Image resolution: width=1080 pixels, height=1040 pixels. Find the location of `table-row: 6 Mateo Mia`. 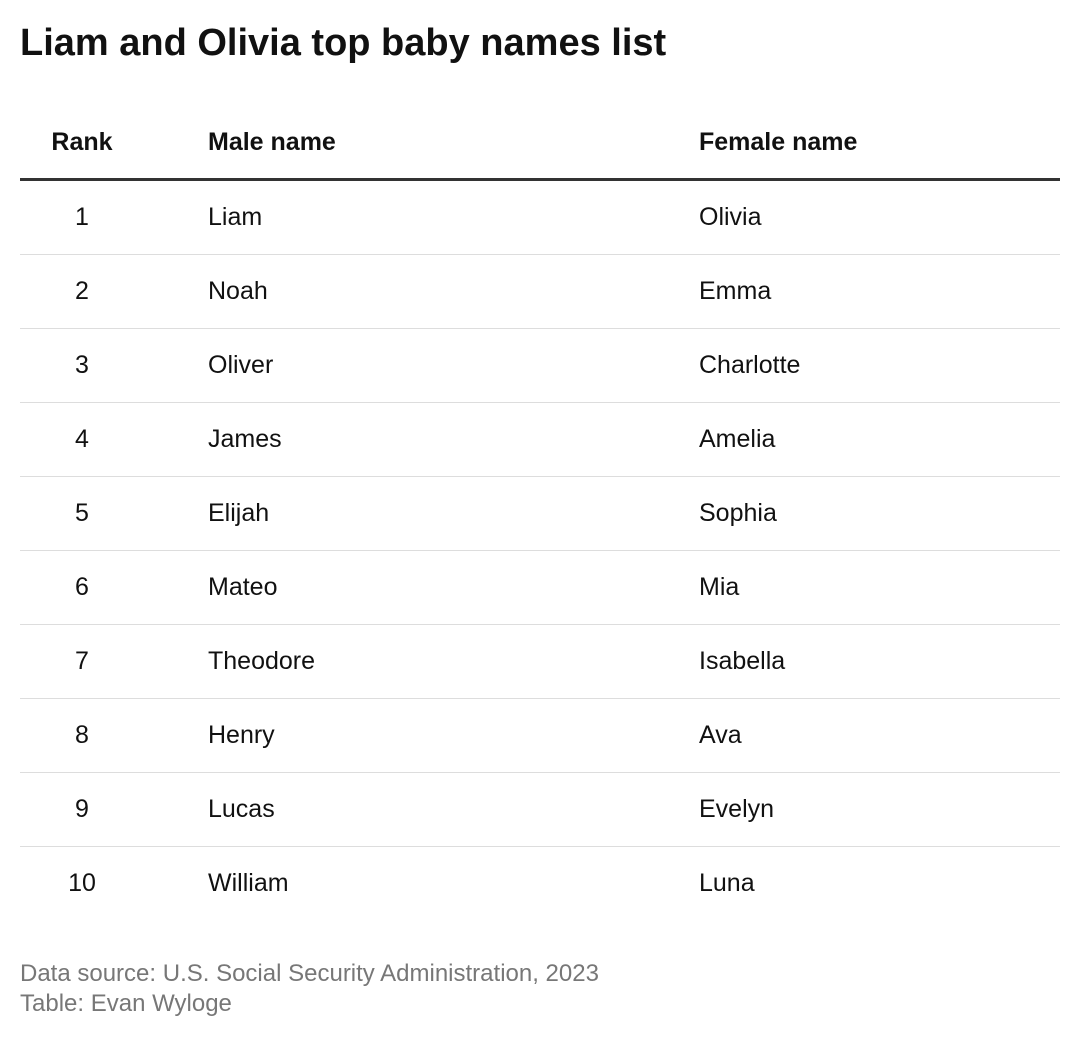

table-row: 6 Mateo Mia is located at coordinates (540, 587).